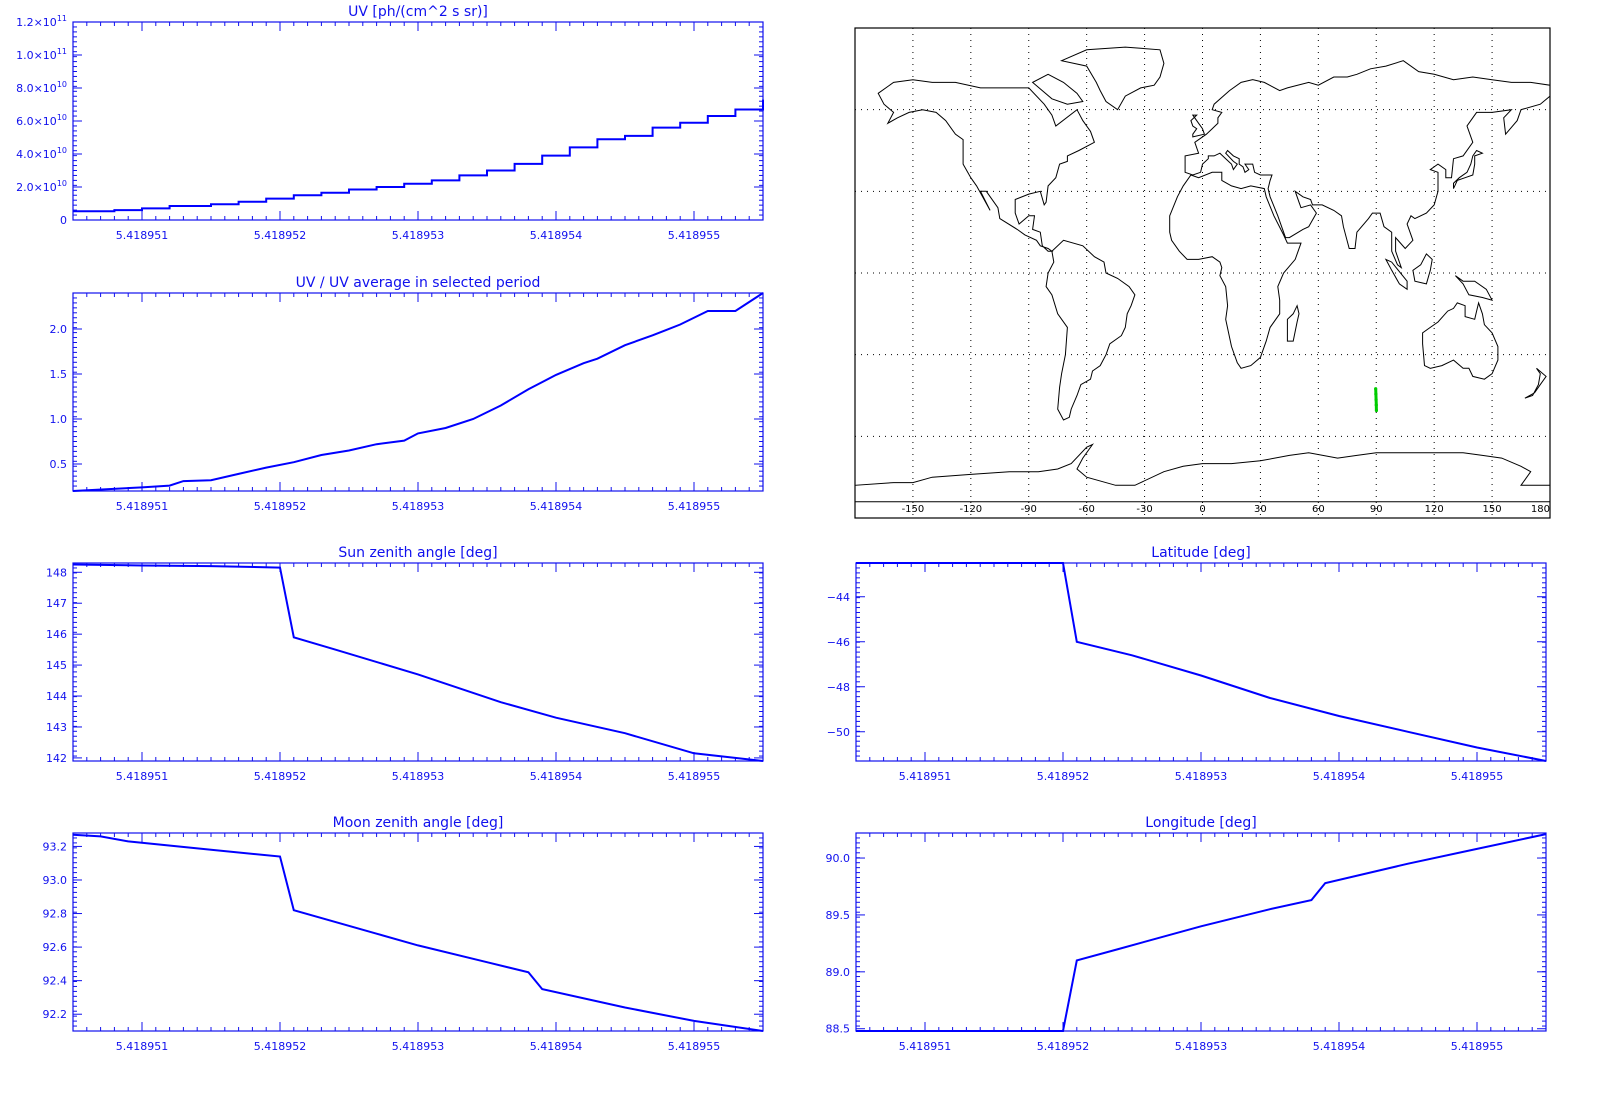  What do you see at coordinates (55, 947) in the screenshot?
I see `y-tick-label: 92.6` at bounding box center [55, 947].